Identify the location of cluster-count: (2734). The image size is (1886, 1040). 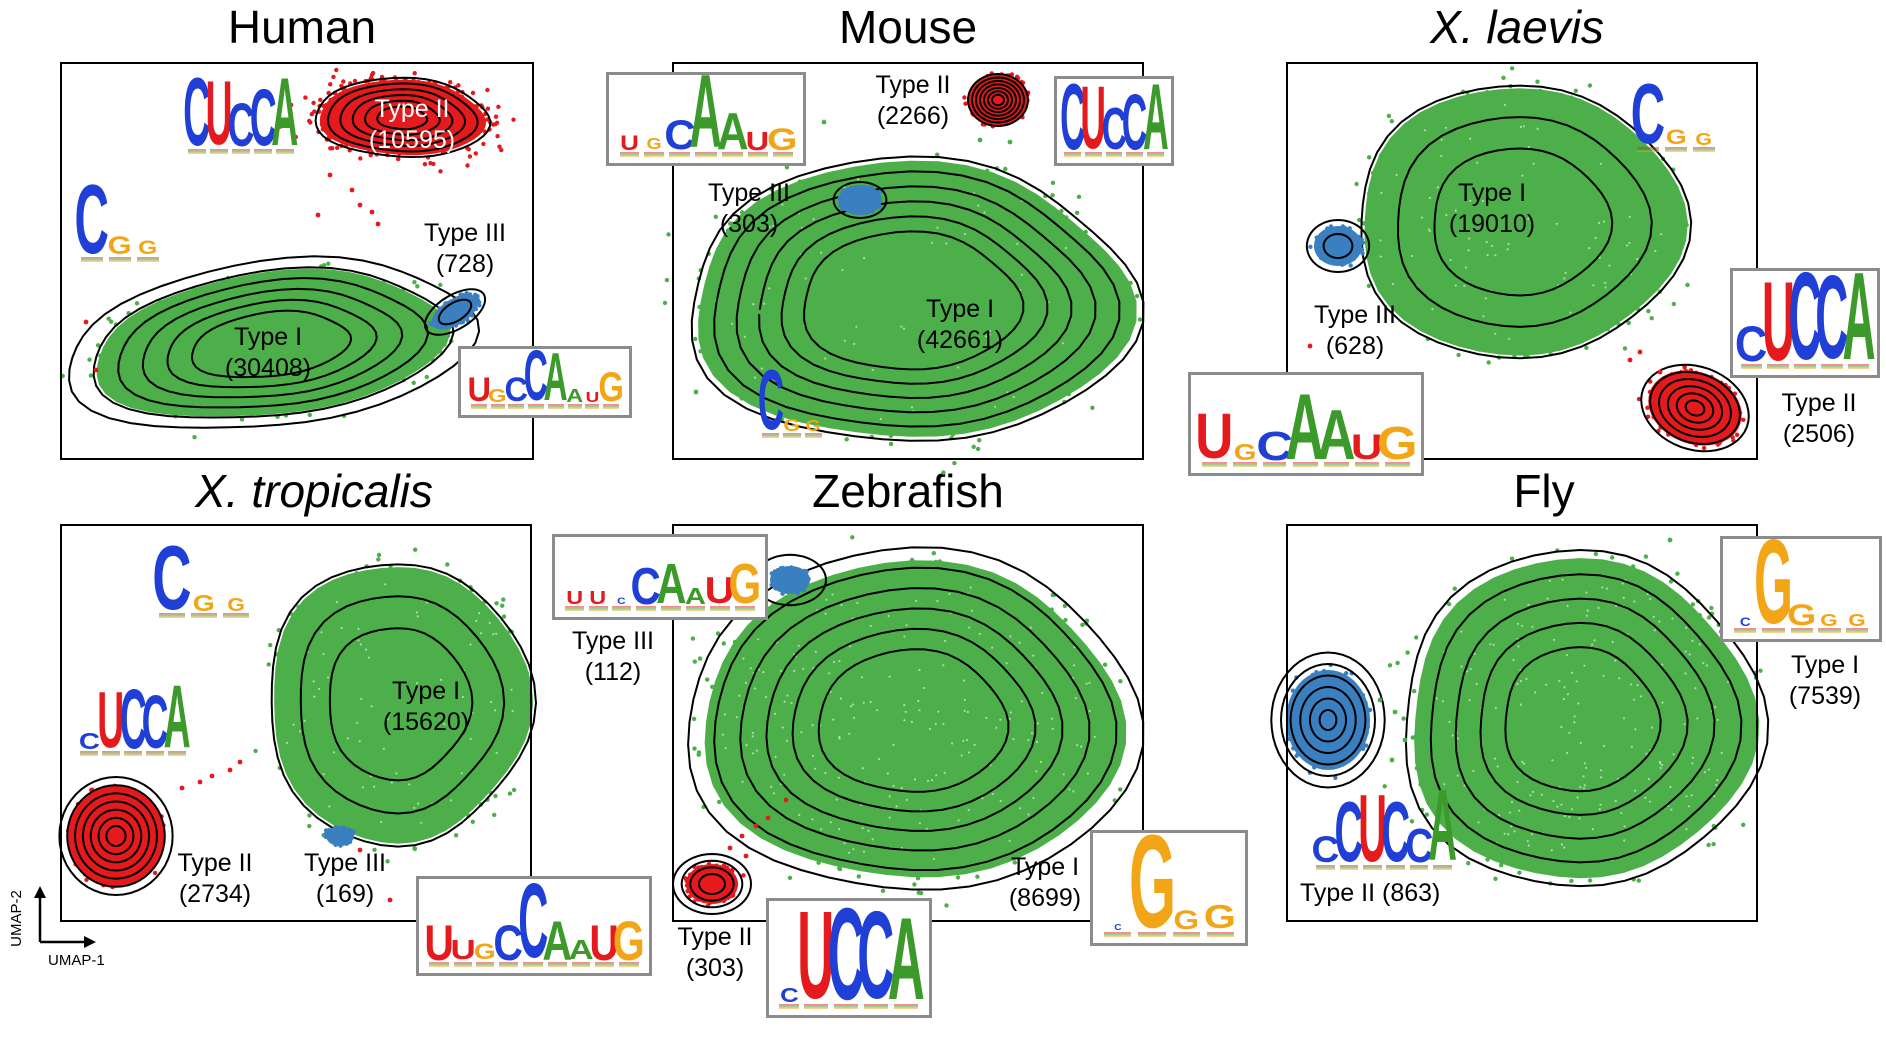
(215, 894).